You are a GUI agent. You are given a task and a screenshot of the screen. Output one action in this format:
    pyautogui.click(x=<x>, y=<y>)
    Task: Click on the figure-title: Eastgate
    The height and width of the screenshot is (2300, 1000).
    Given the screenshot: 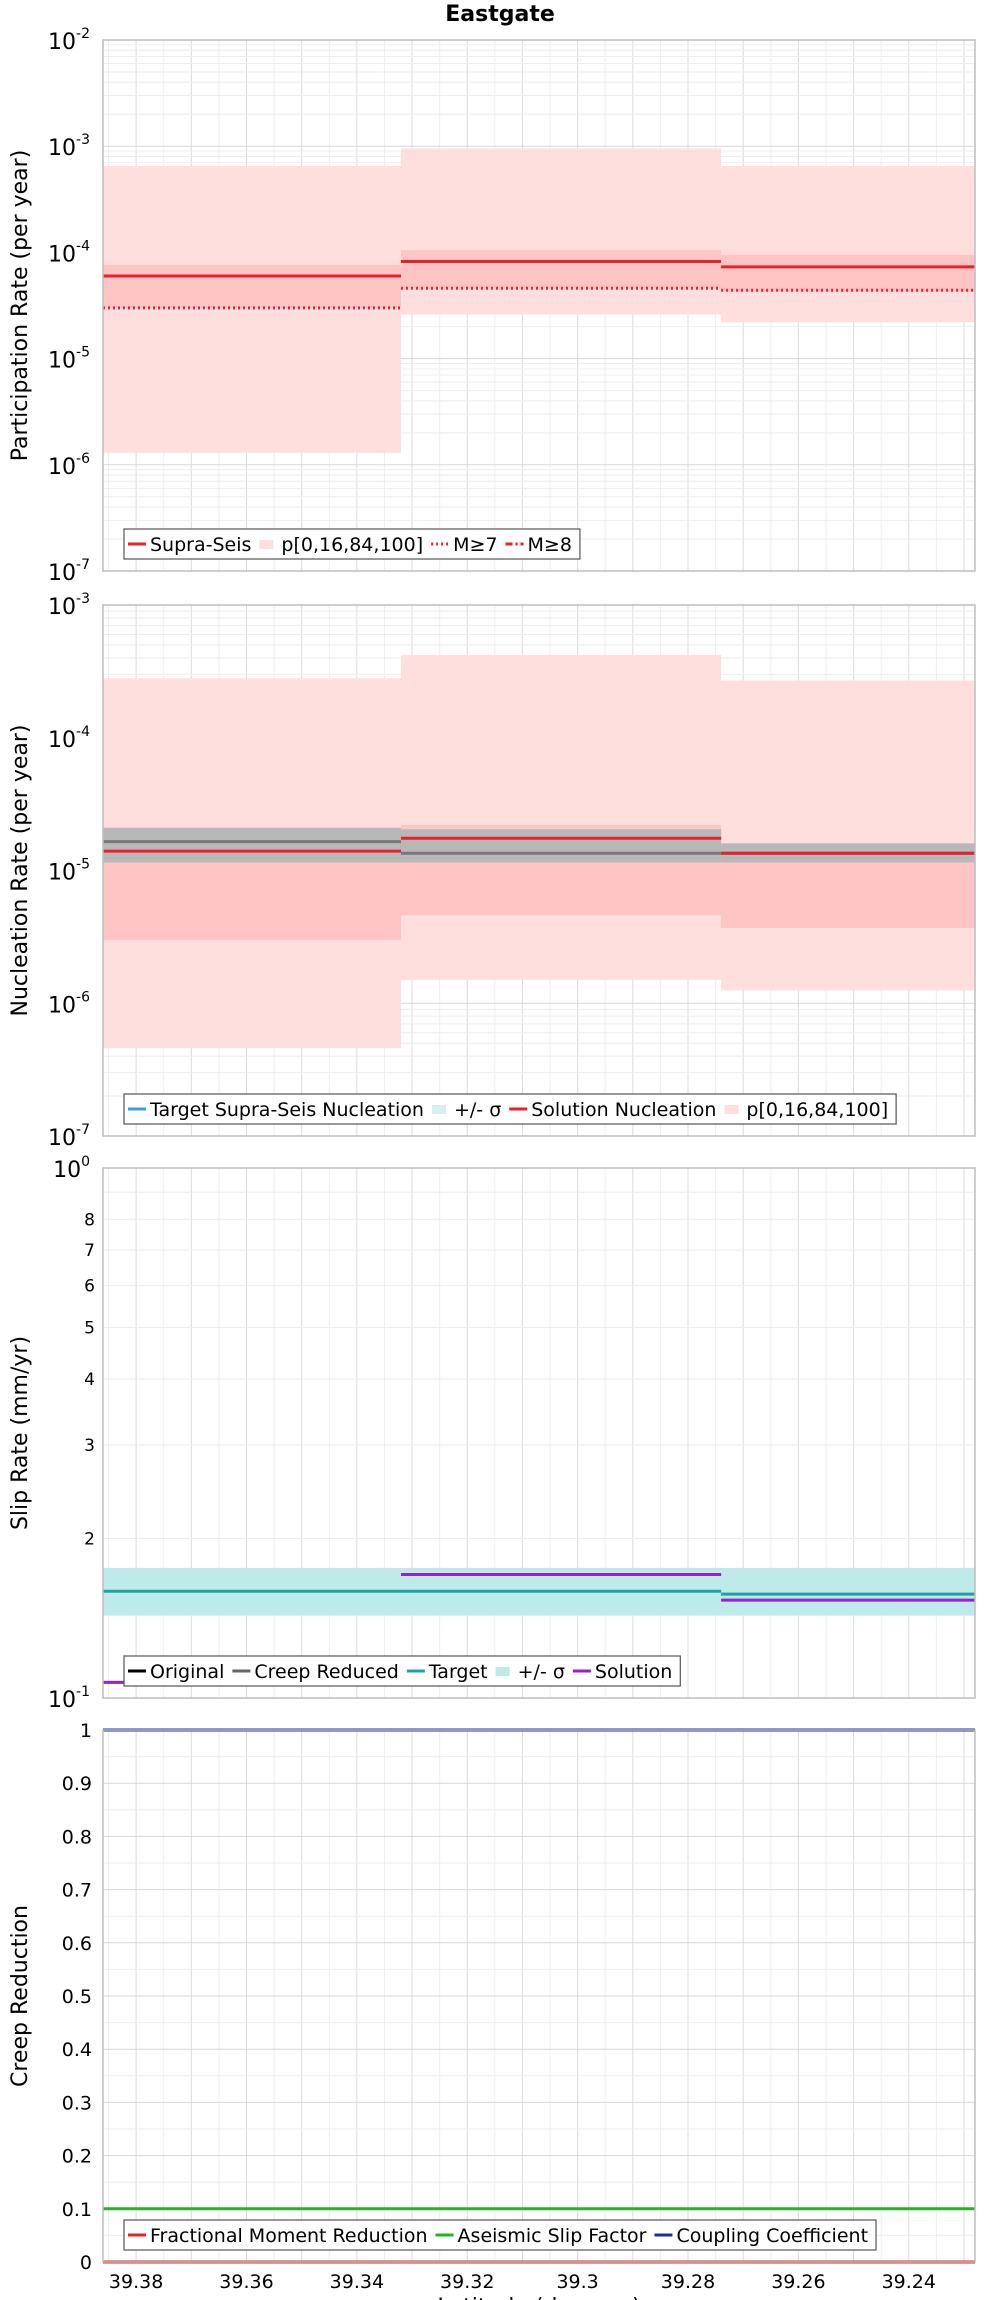 What is the action you would take?
    pyautogui.click(x=500, y=14)
    